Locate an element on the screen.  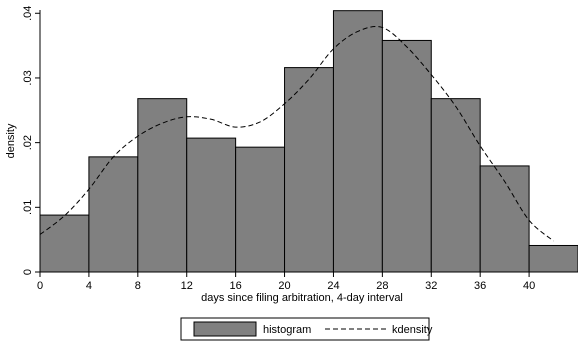
x-tick-label: 40 is located at coordinates (529, 286).